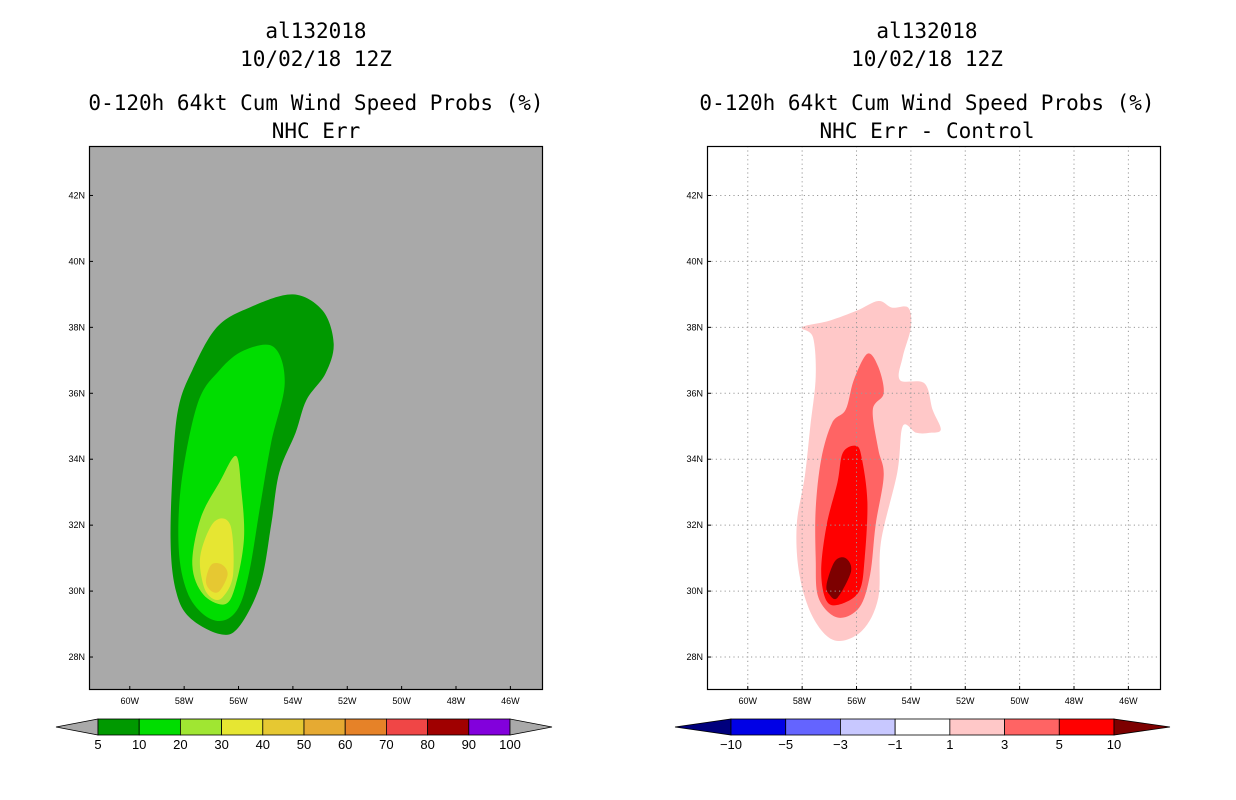  Describe the element at coordinates (1004, 744) in the screenshot. I see `colorbar-label: 3` at that location.